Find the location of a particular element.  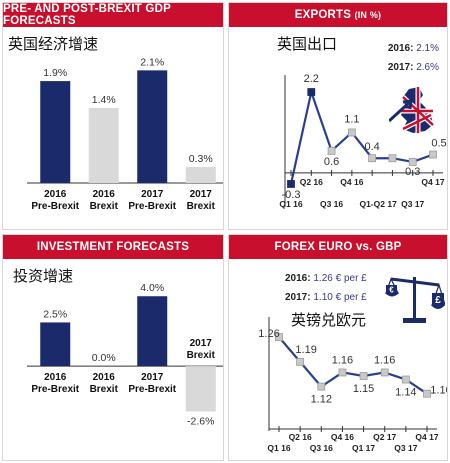

exports-legend-2016: 2016: 2.1% is located at coordinates (413, 48).